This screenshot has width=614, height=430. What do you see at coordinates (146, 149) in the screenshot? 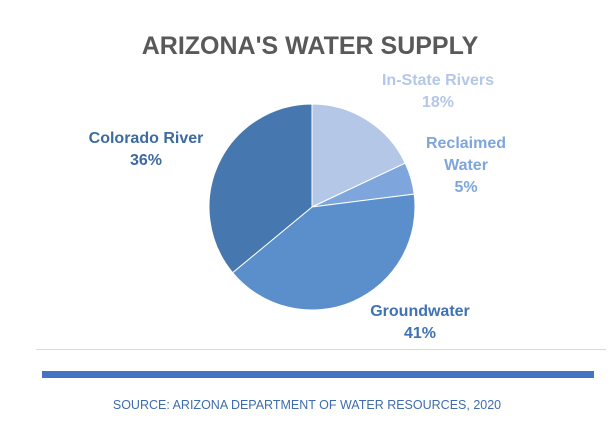
I see `slice-label-colorado-river: Colorado River 36%` at bounding box center [146, 149].